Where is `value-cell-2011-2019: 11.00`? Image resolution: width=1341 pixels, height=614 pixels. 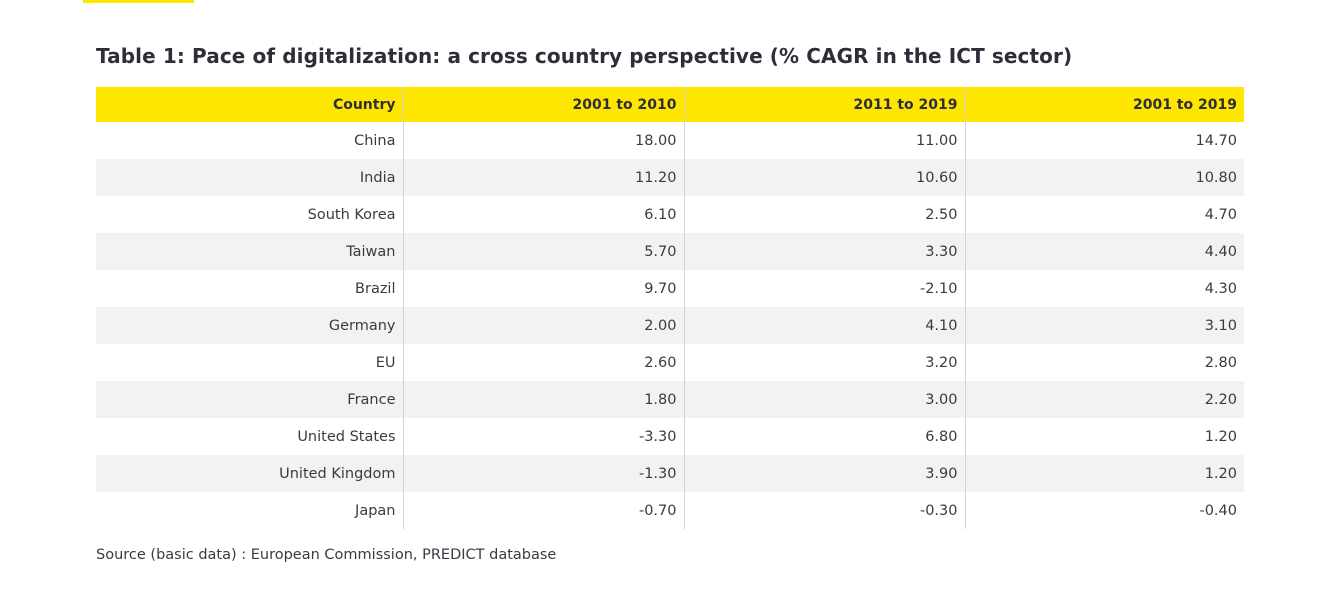 value-cell-2011-2019: 11.00 is located at coordinates (825, 140).